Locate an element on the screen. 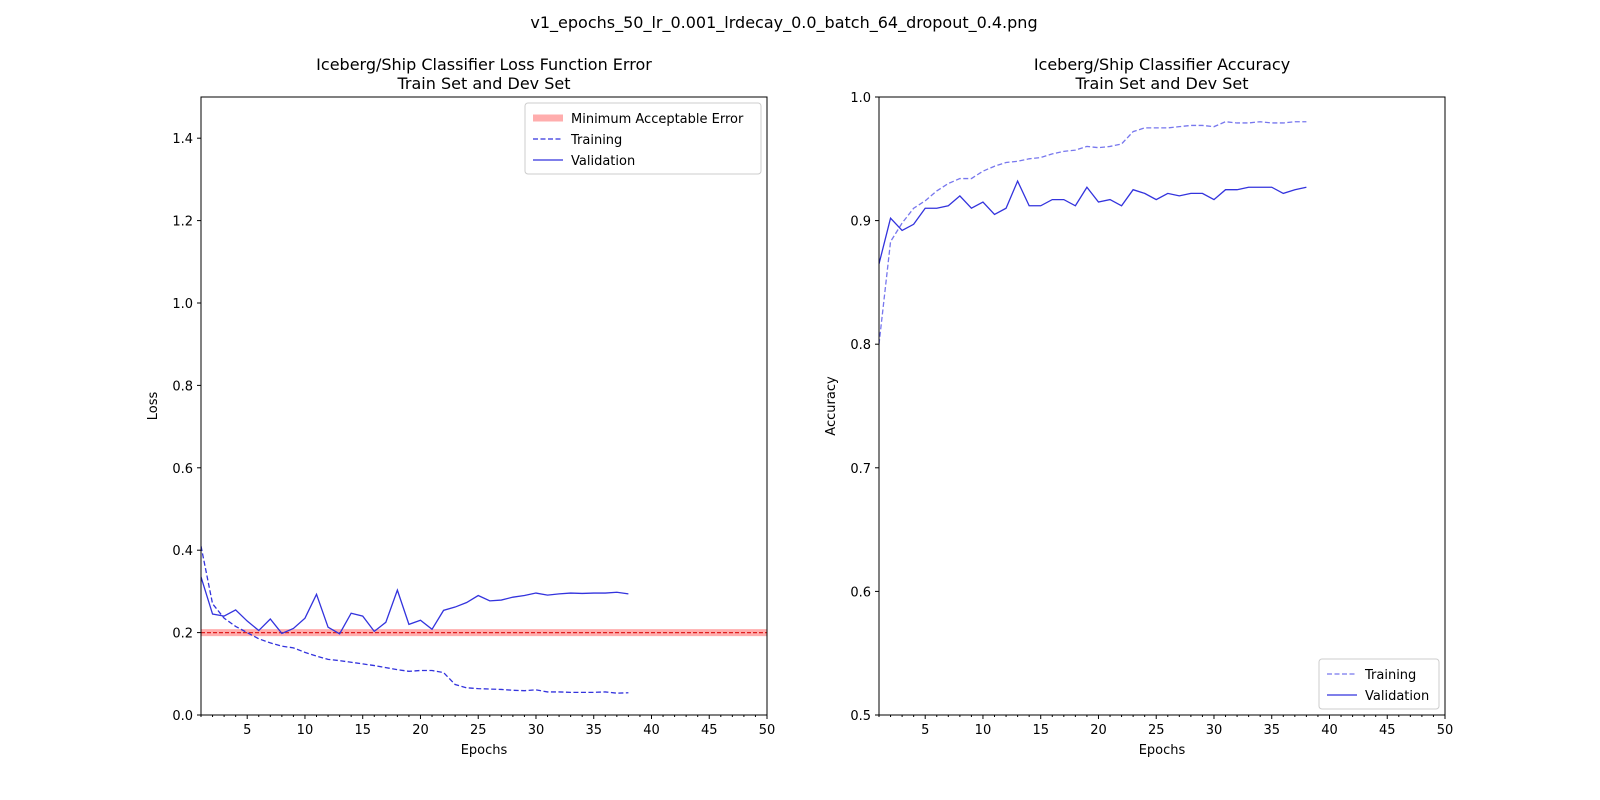 The height and width of the screenshot is (800, 1600). y-tick-label: 0.5 is located at coordinates (860, 716).